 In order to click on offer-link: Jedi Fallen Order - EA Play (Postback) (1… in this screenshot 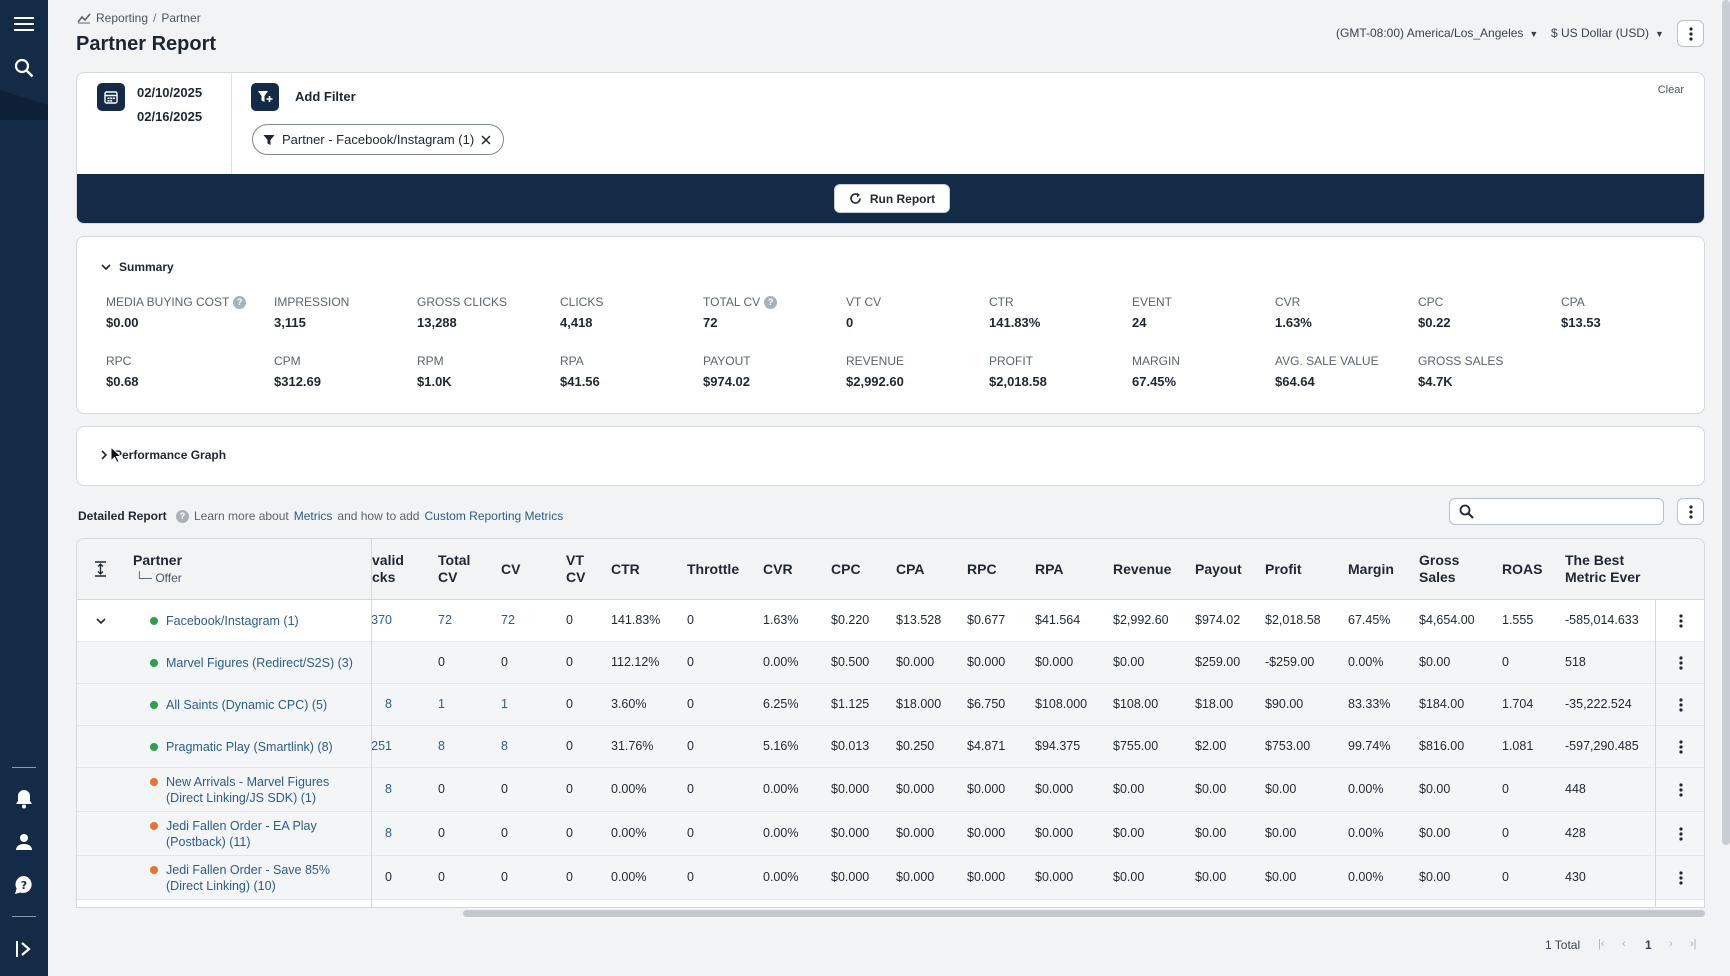, I will do `click(241, 834)`.